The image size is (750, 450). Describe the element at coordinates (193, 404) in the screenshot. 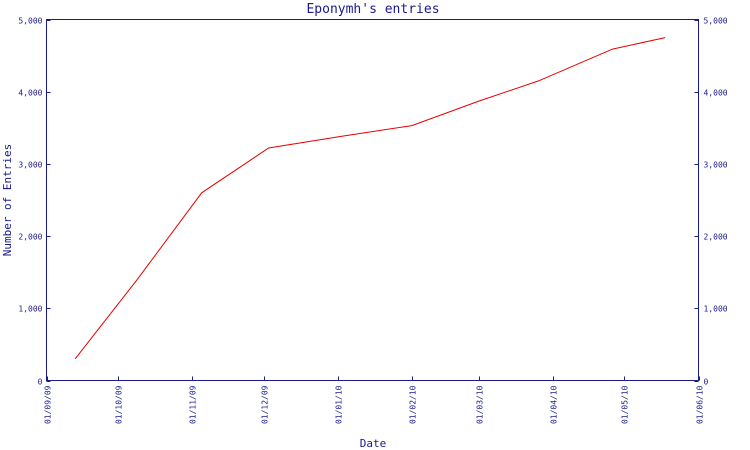

I see `x-tick-label: 01/11/09` at that location.